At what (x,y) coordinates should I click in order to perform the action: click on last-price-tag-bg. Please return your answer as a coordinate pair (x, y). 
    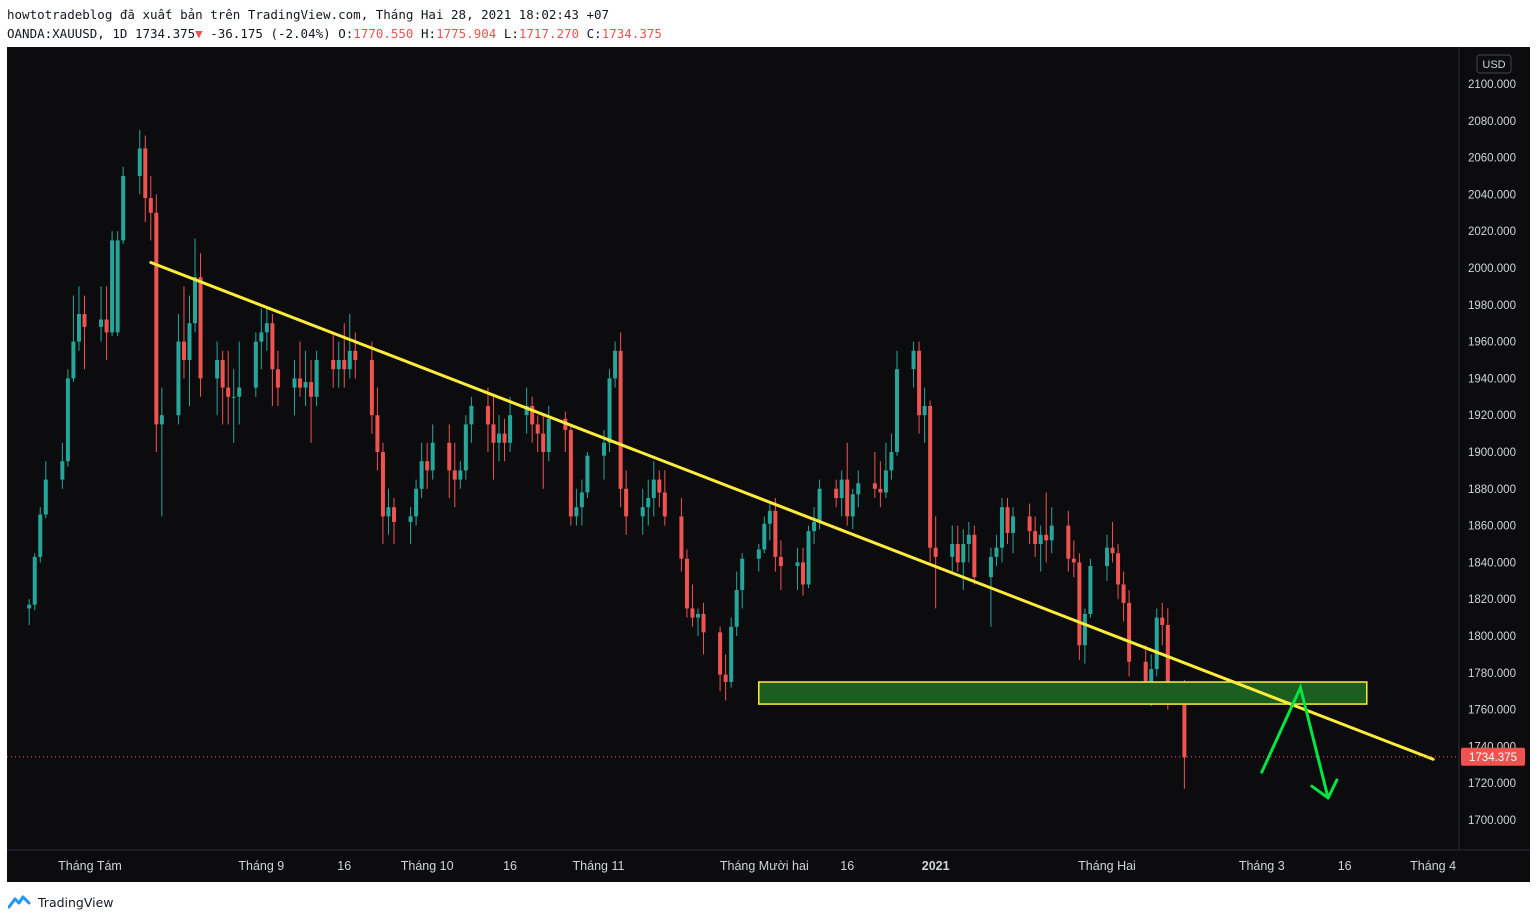
    Looking at the image, I should click on (1493, 756).